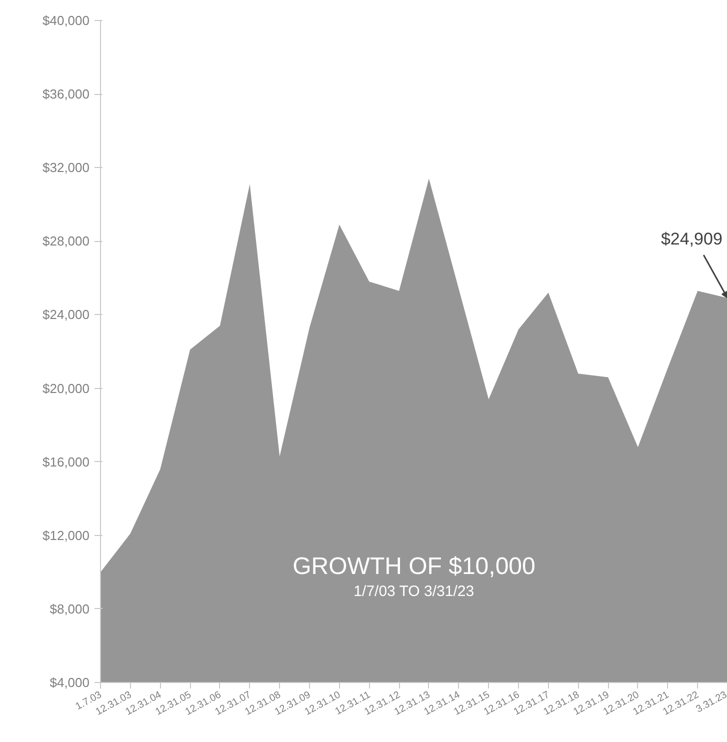 This screenshot has height=742, width=727. What do you see at coordinates (66, 388) in the screenshot?
I see `y-tick-label: $20,000` at bounding box center [66, 388].